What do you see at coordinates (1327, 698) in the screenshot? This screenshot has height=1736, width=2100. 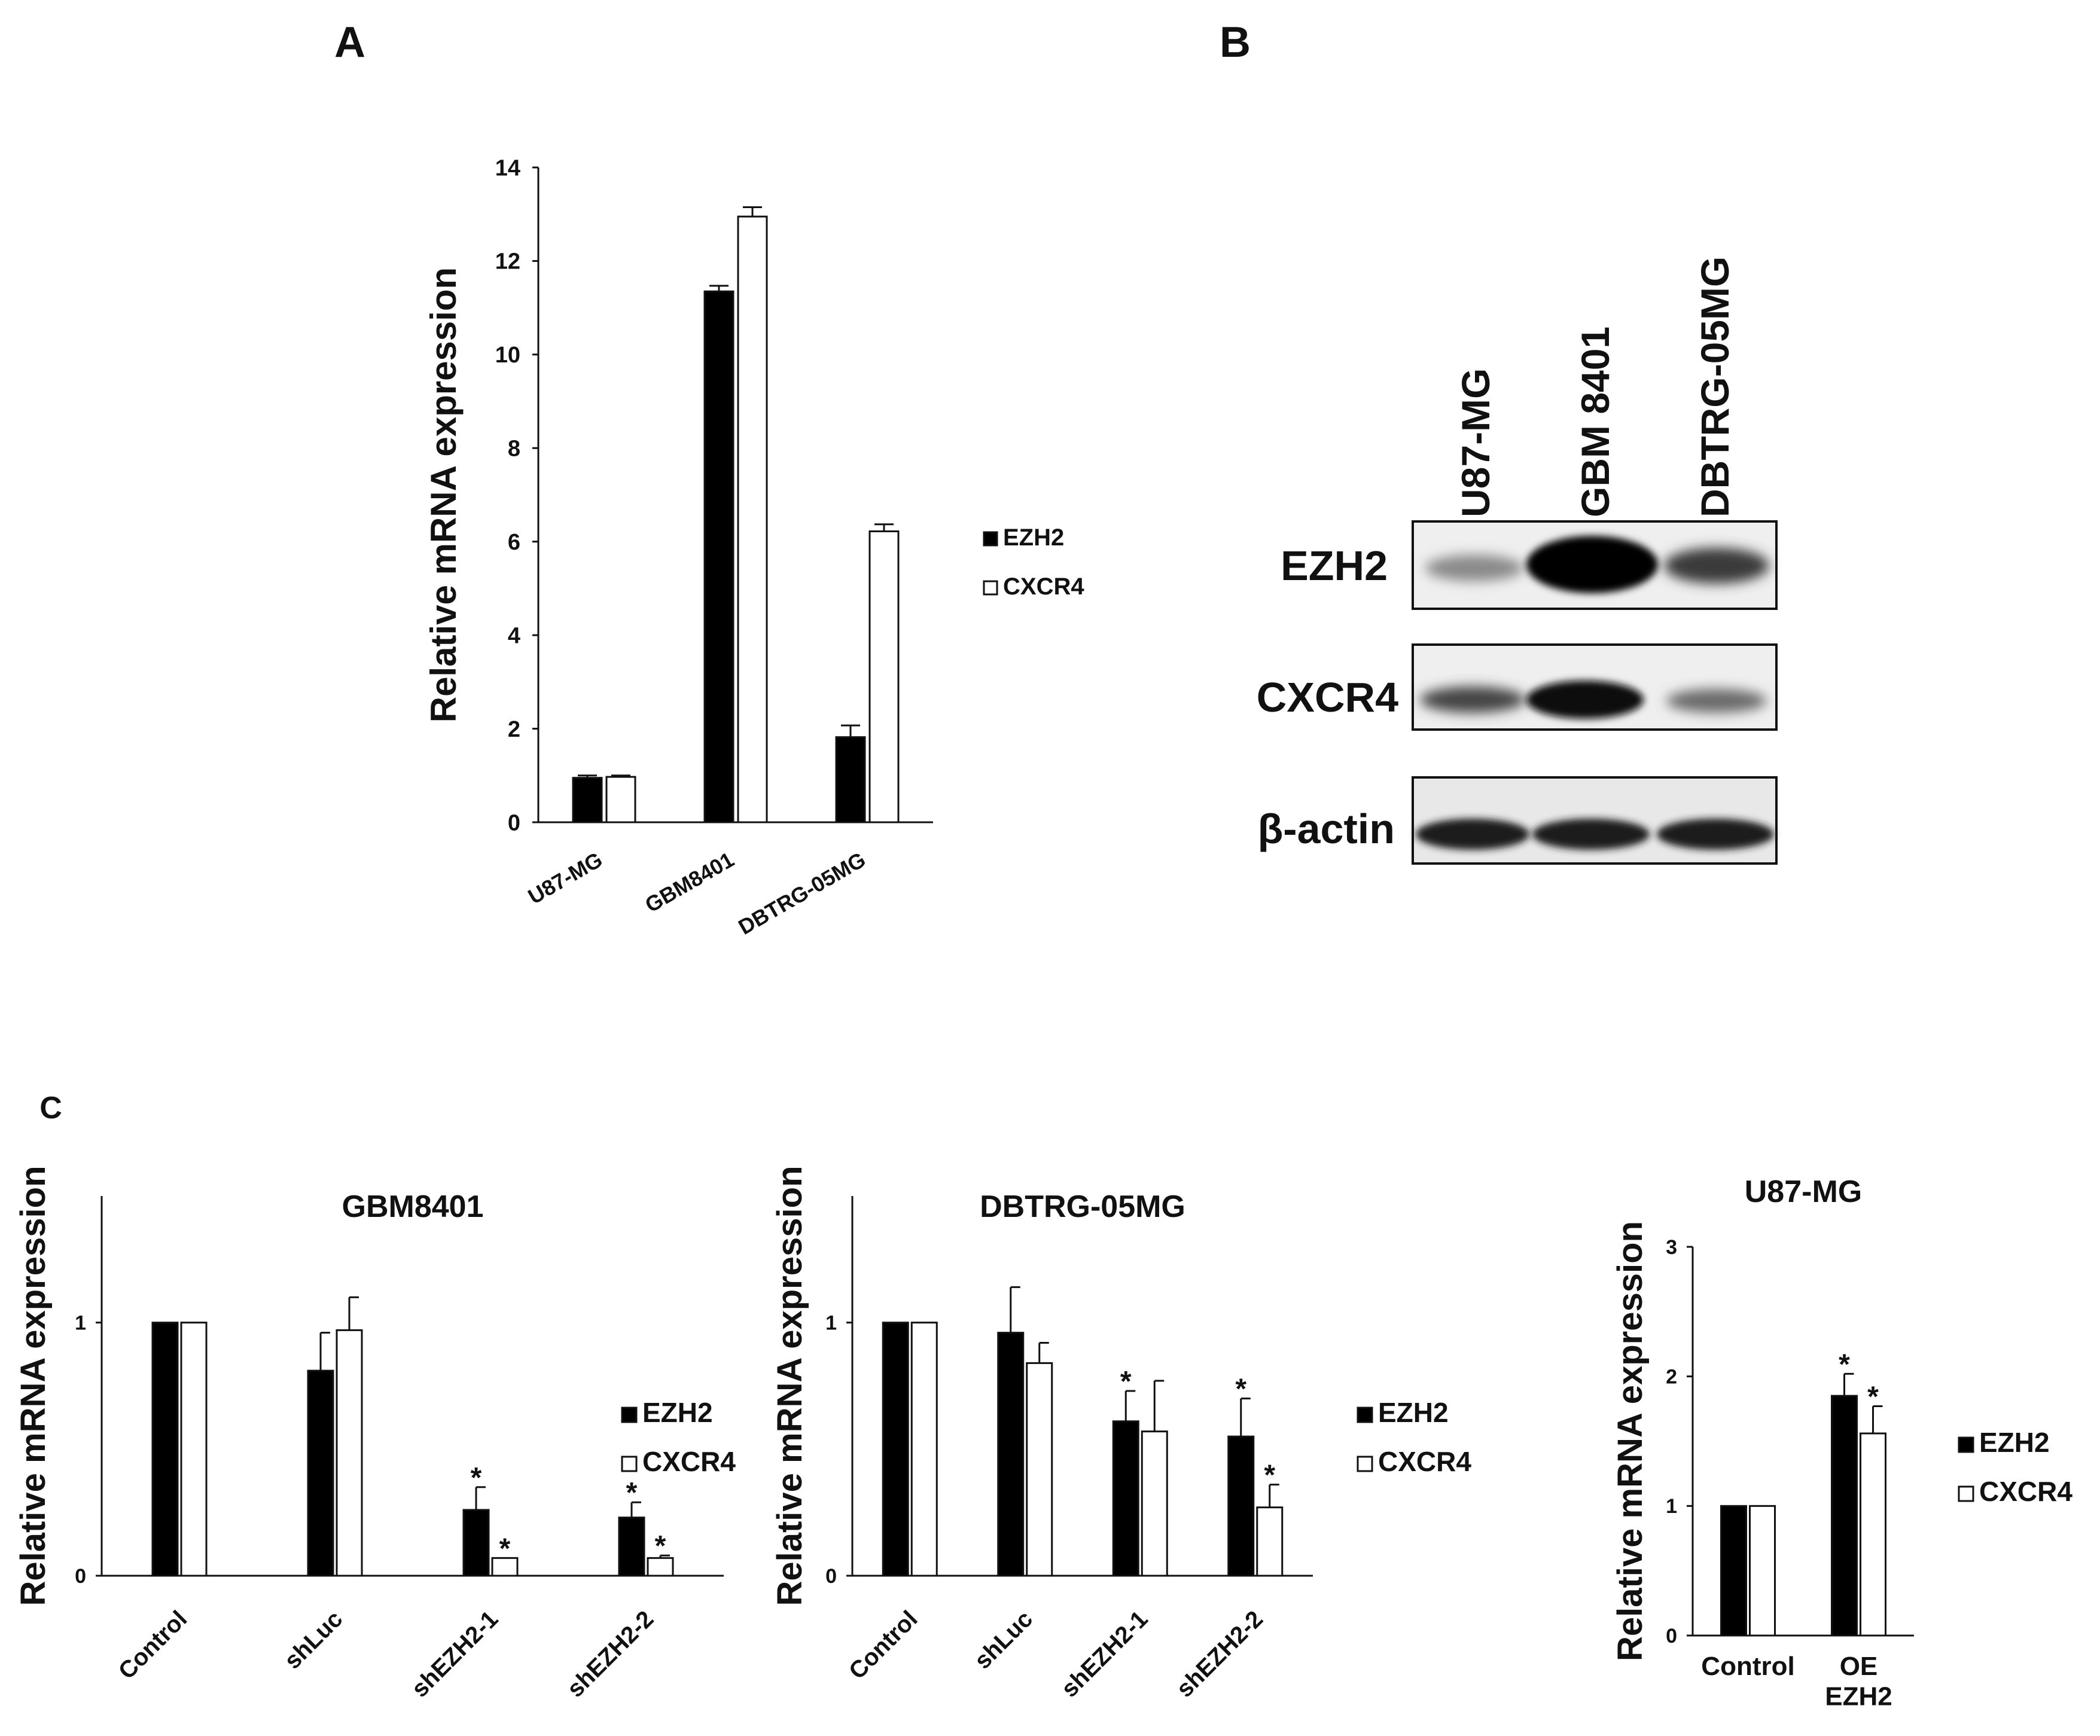 I see `blot-row-label-cxcr4: CXCR4` at bounding box center [1327, 698].